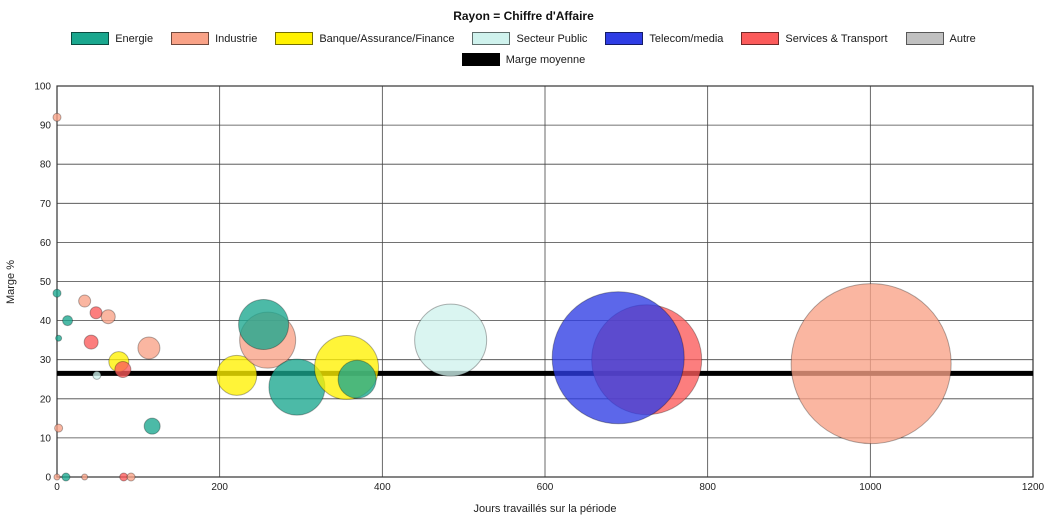  I want to click on legend-item: Secteur Public, so click(529, 38).